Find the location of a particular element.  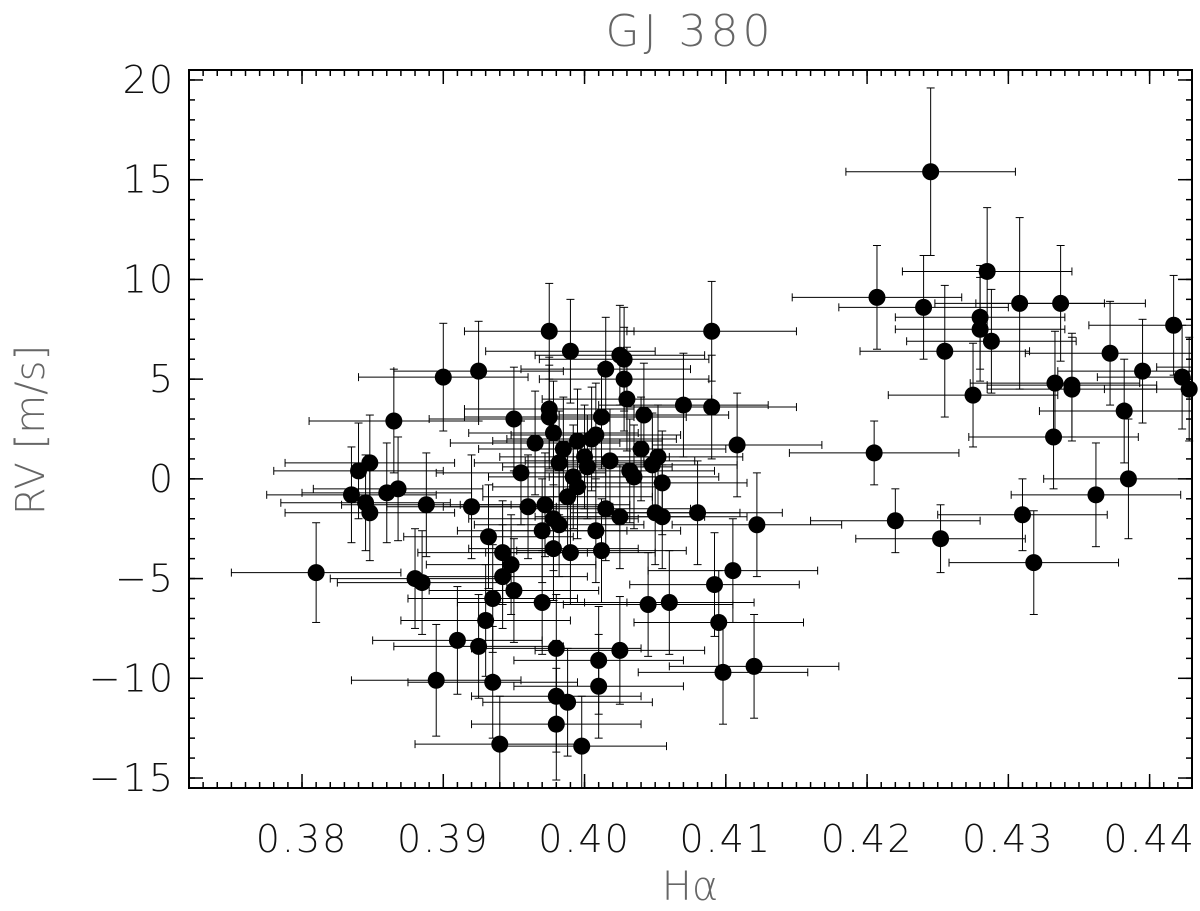

x-tick-label: 0.43 is located at coordinates (1008, 839).